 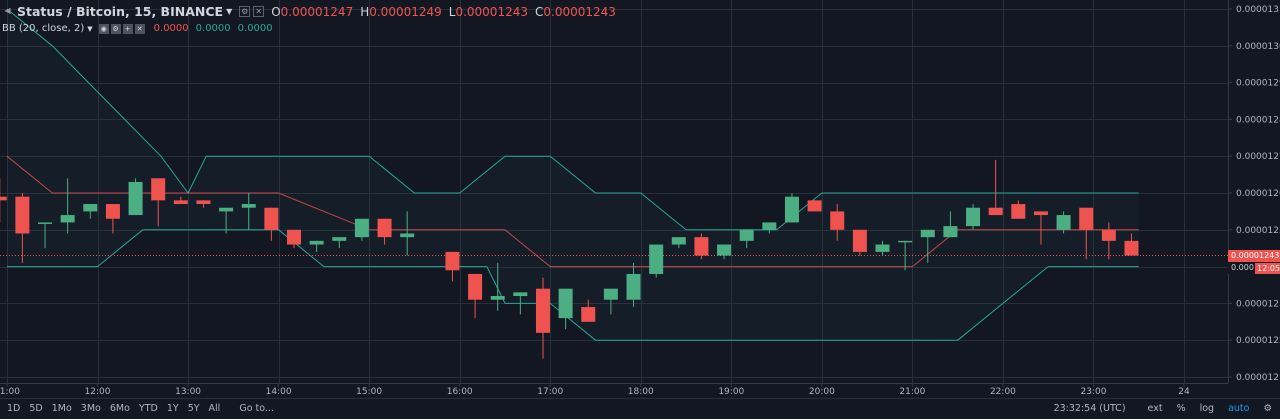 I want to click on log-toggle: log, so click(x=1207, y=408).